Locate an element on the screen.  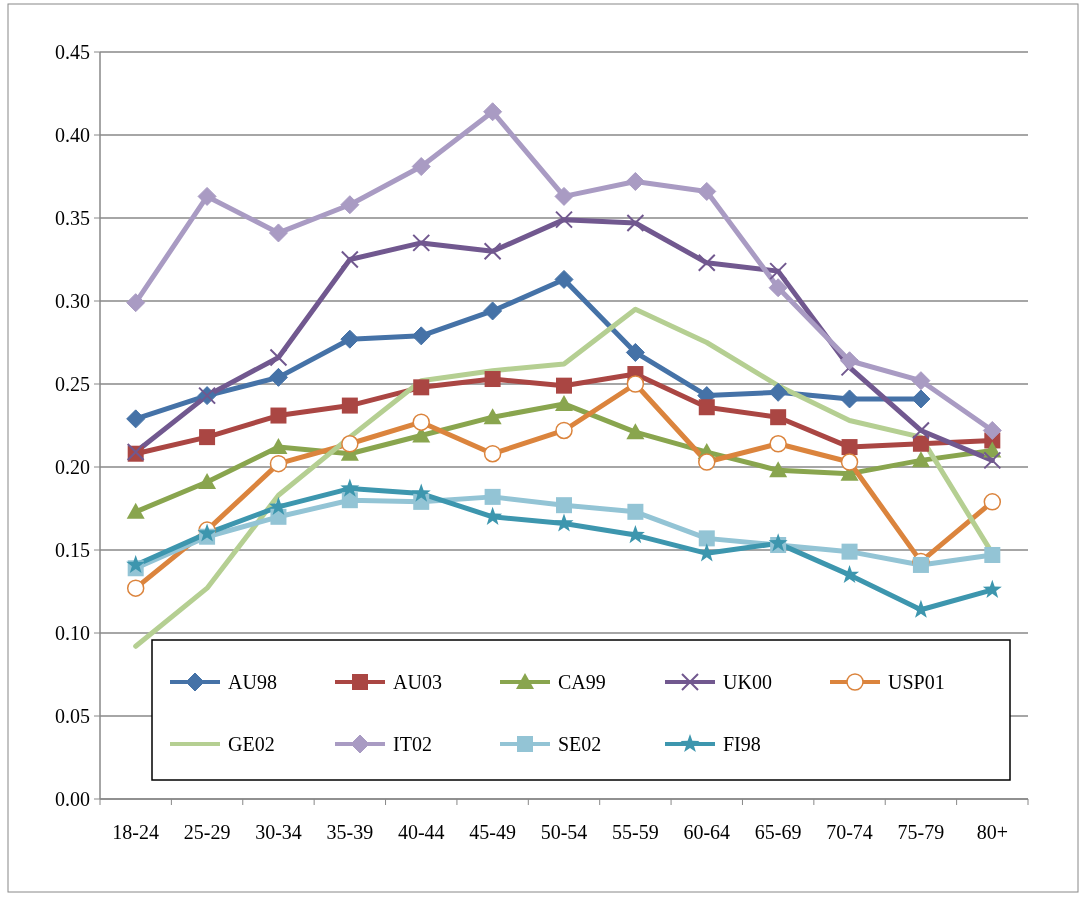
legend-label: UK00 is located at coordinates (747, 682).